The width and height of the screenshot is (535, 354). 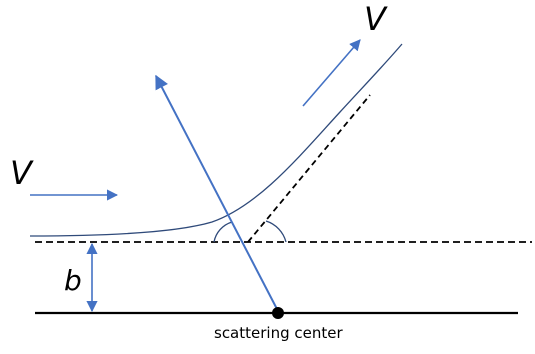 I want to click on deflection-angle-arc-right, so click(x=276, y=231).